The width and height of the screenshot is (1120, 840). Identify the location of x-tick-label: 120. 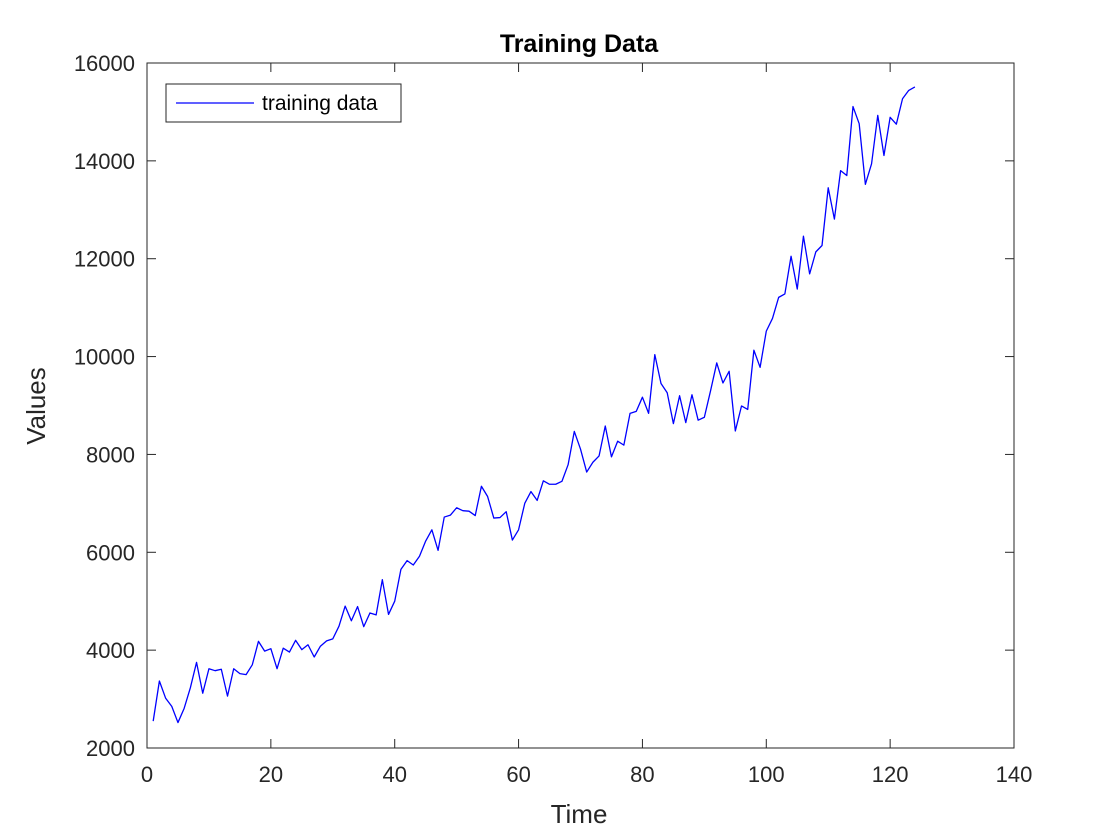
(890, 774).